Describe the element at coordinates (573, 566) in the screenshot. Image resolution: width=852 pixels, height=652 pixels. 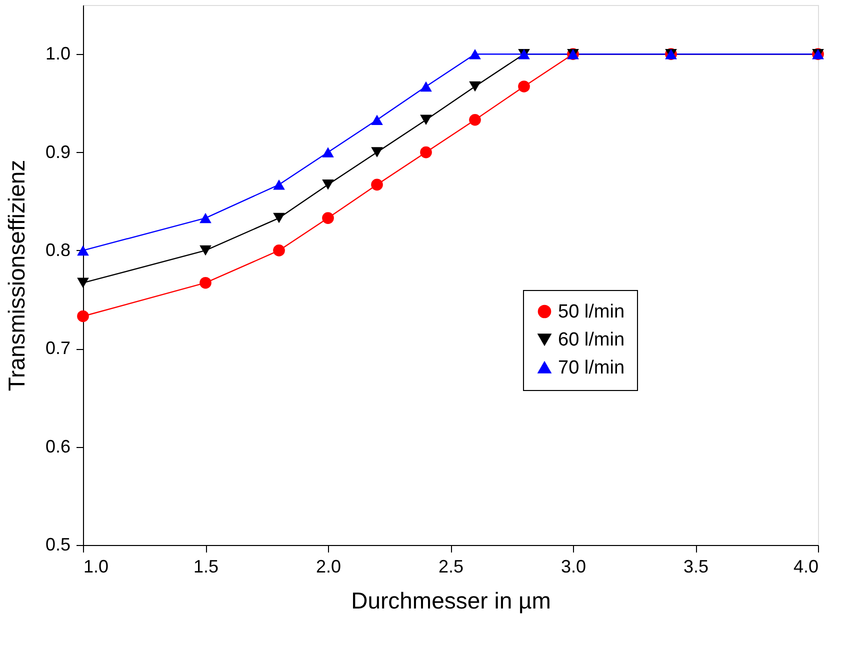
I see `x-tick-label: 3.0` at that location.